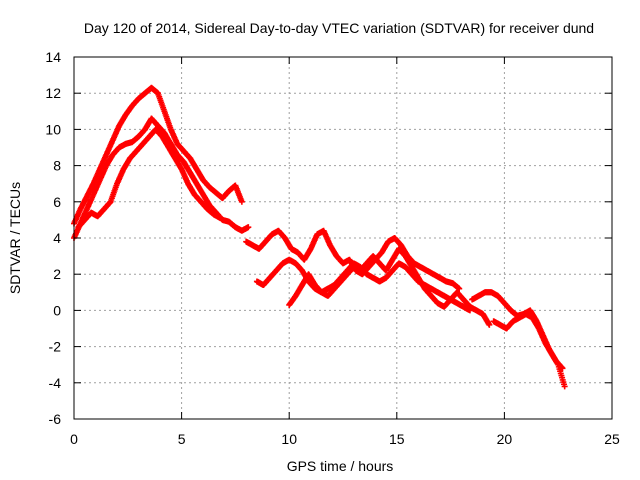 The height and width of the screenshot is (480, 640). What do you see at coordinates (182, 439) in the screenshot?
I see `x-tick-label: 5` at bounding box center [182, 439].